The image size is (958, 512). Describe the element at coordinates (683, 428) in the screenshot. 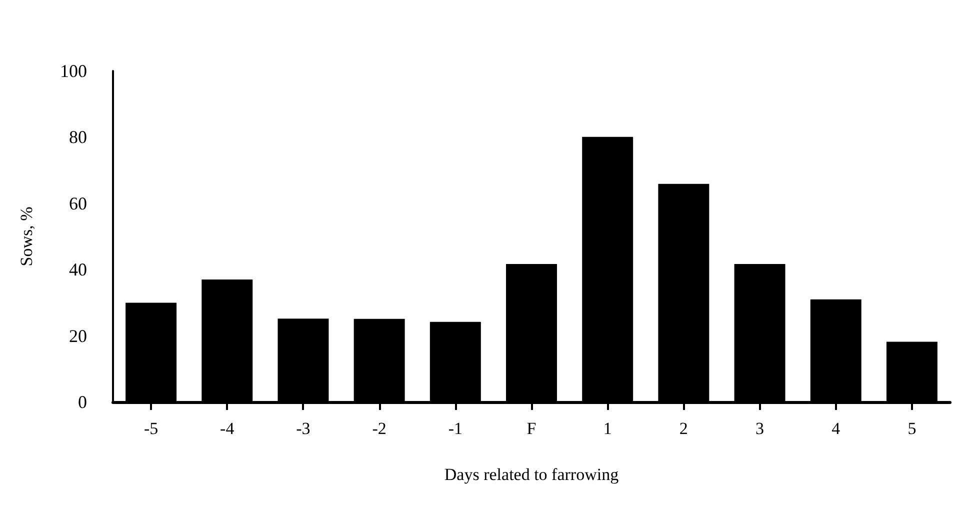

I see `x-tick-label: 2` at that location.